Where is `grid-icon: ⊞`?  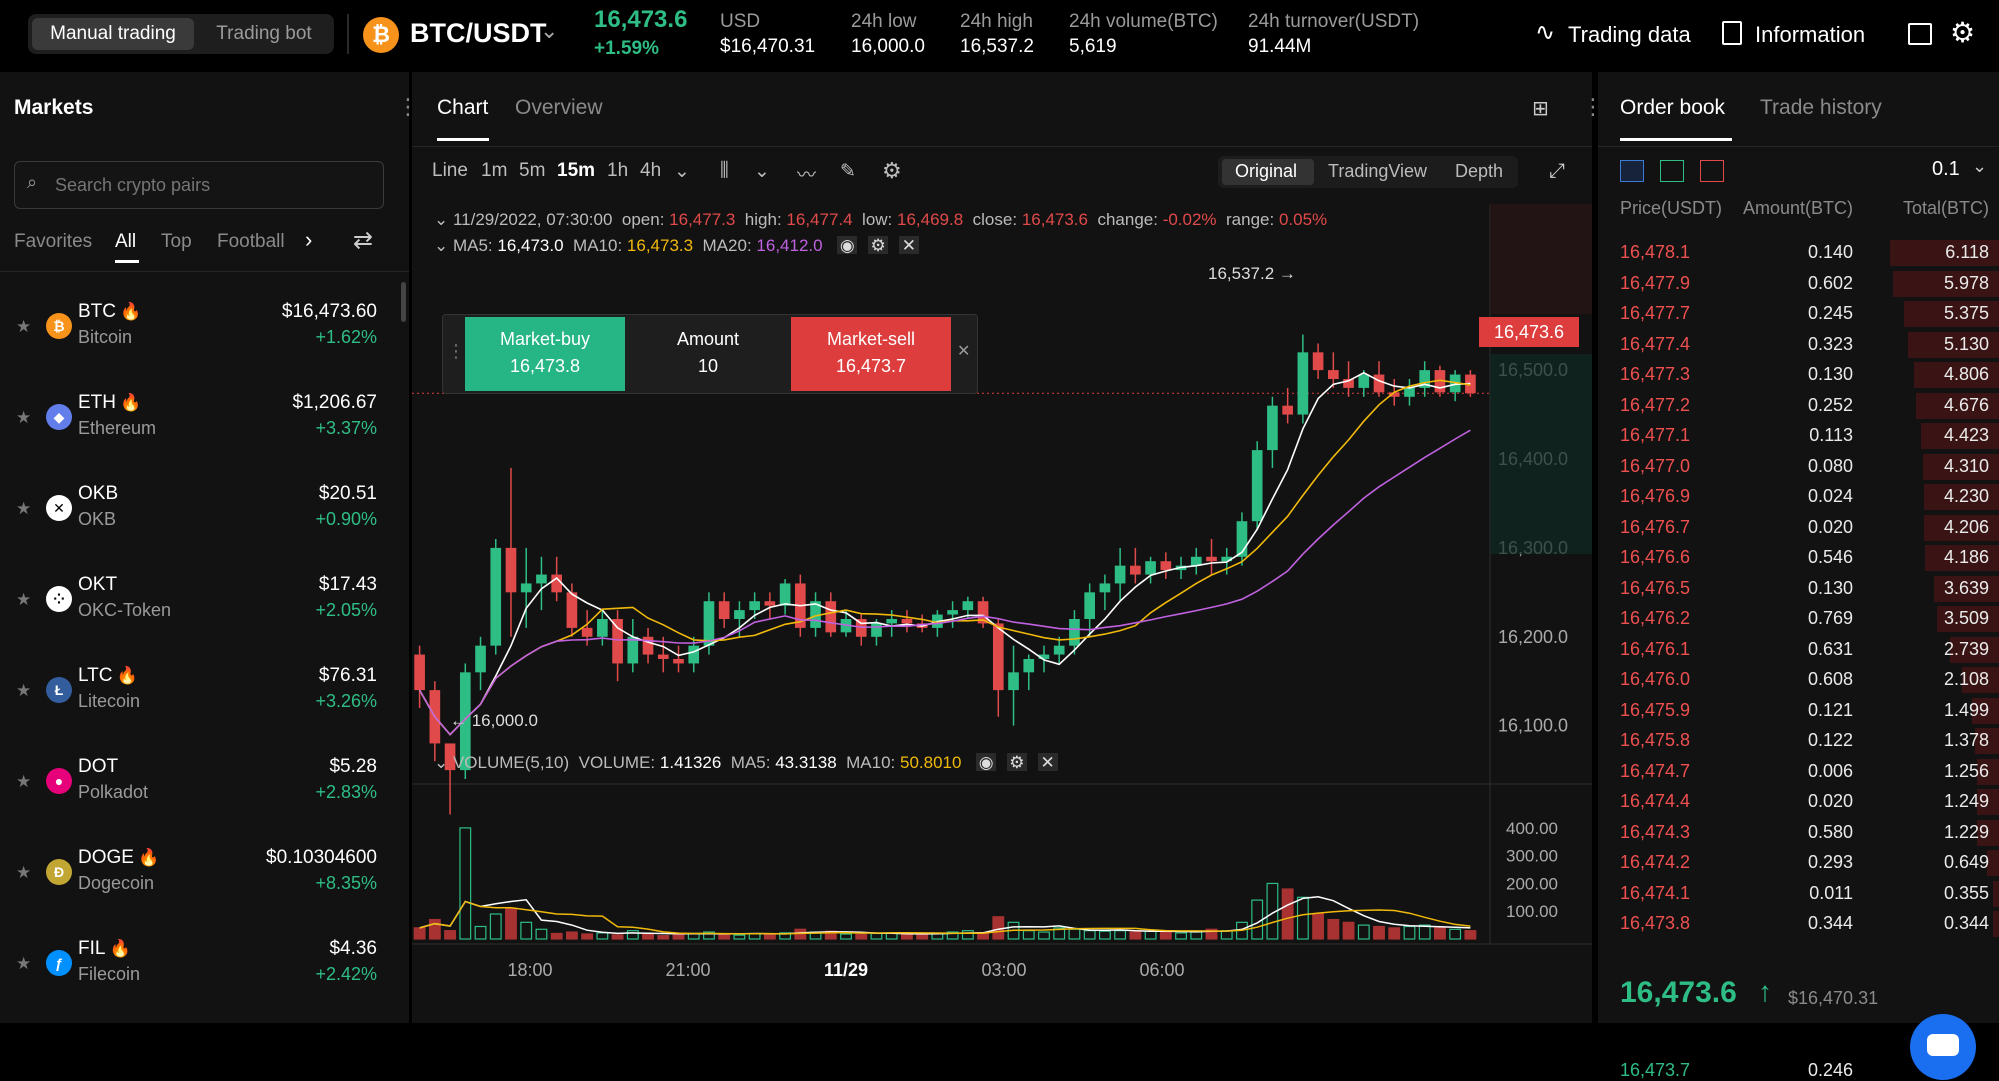 grid-icon: ⊞ is located at coordinates (1540, 109).